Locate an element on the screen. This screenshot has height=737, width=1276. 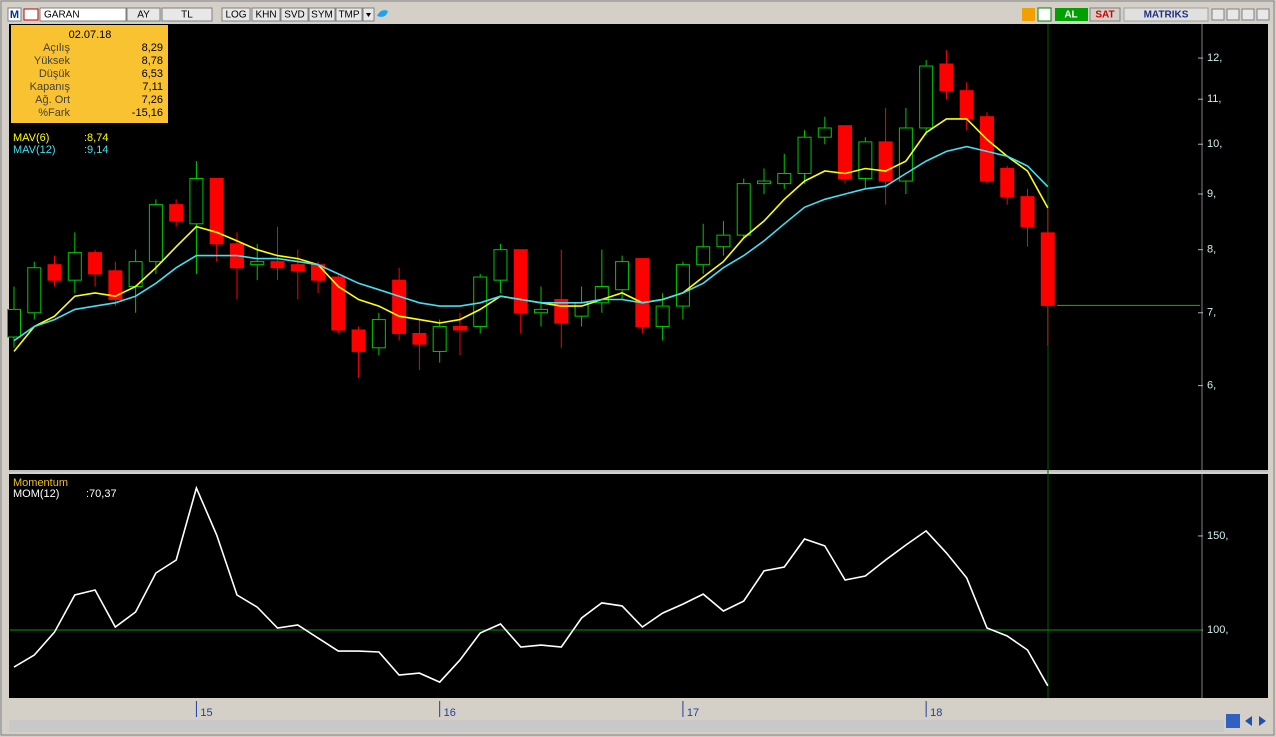
sell-label: SAT is located at coordinates (1104, 15).